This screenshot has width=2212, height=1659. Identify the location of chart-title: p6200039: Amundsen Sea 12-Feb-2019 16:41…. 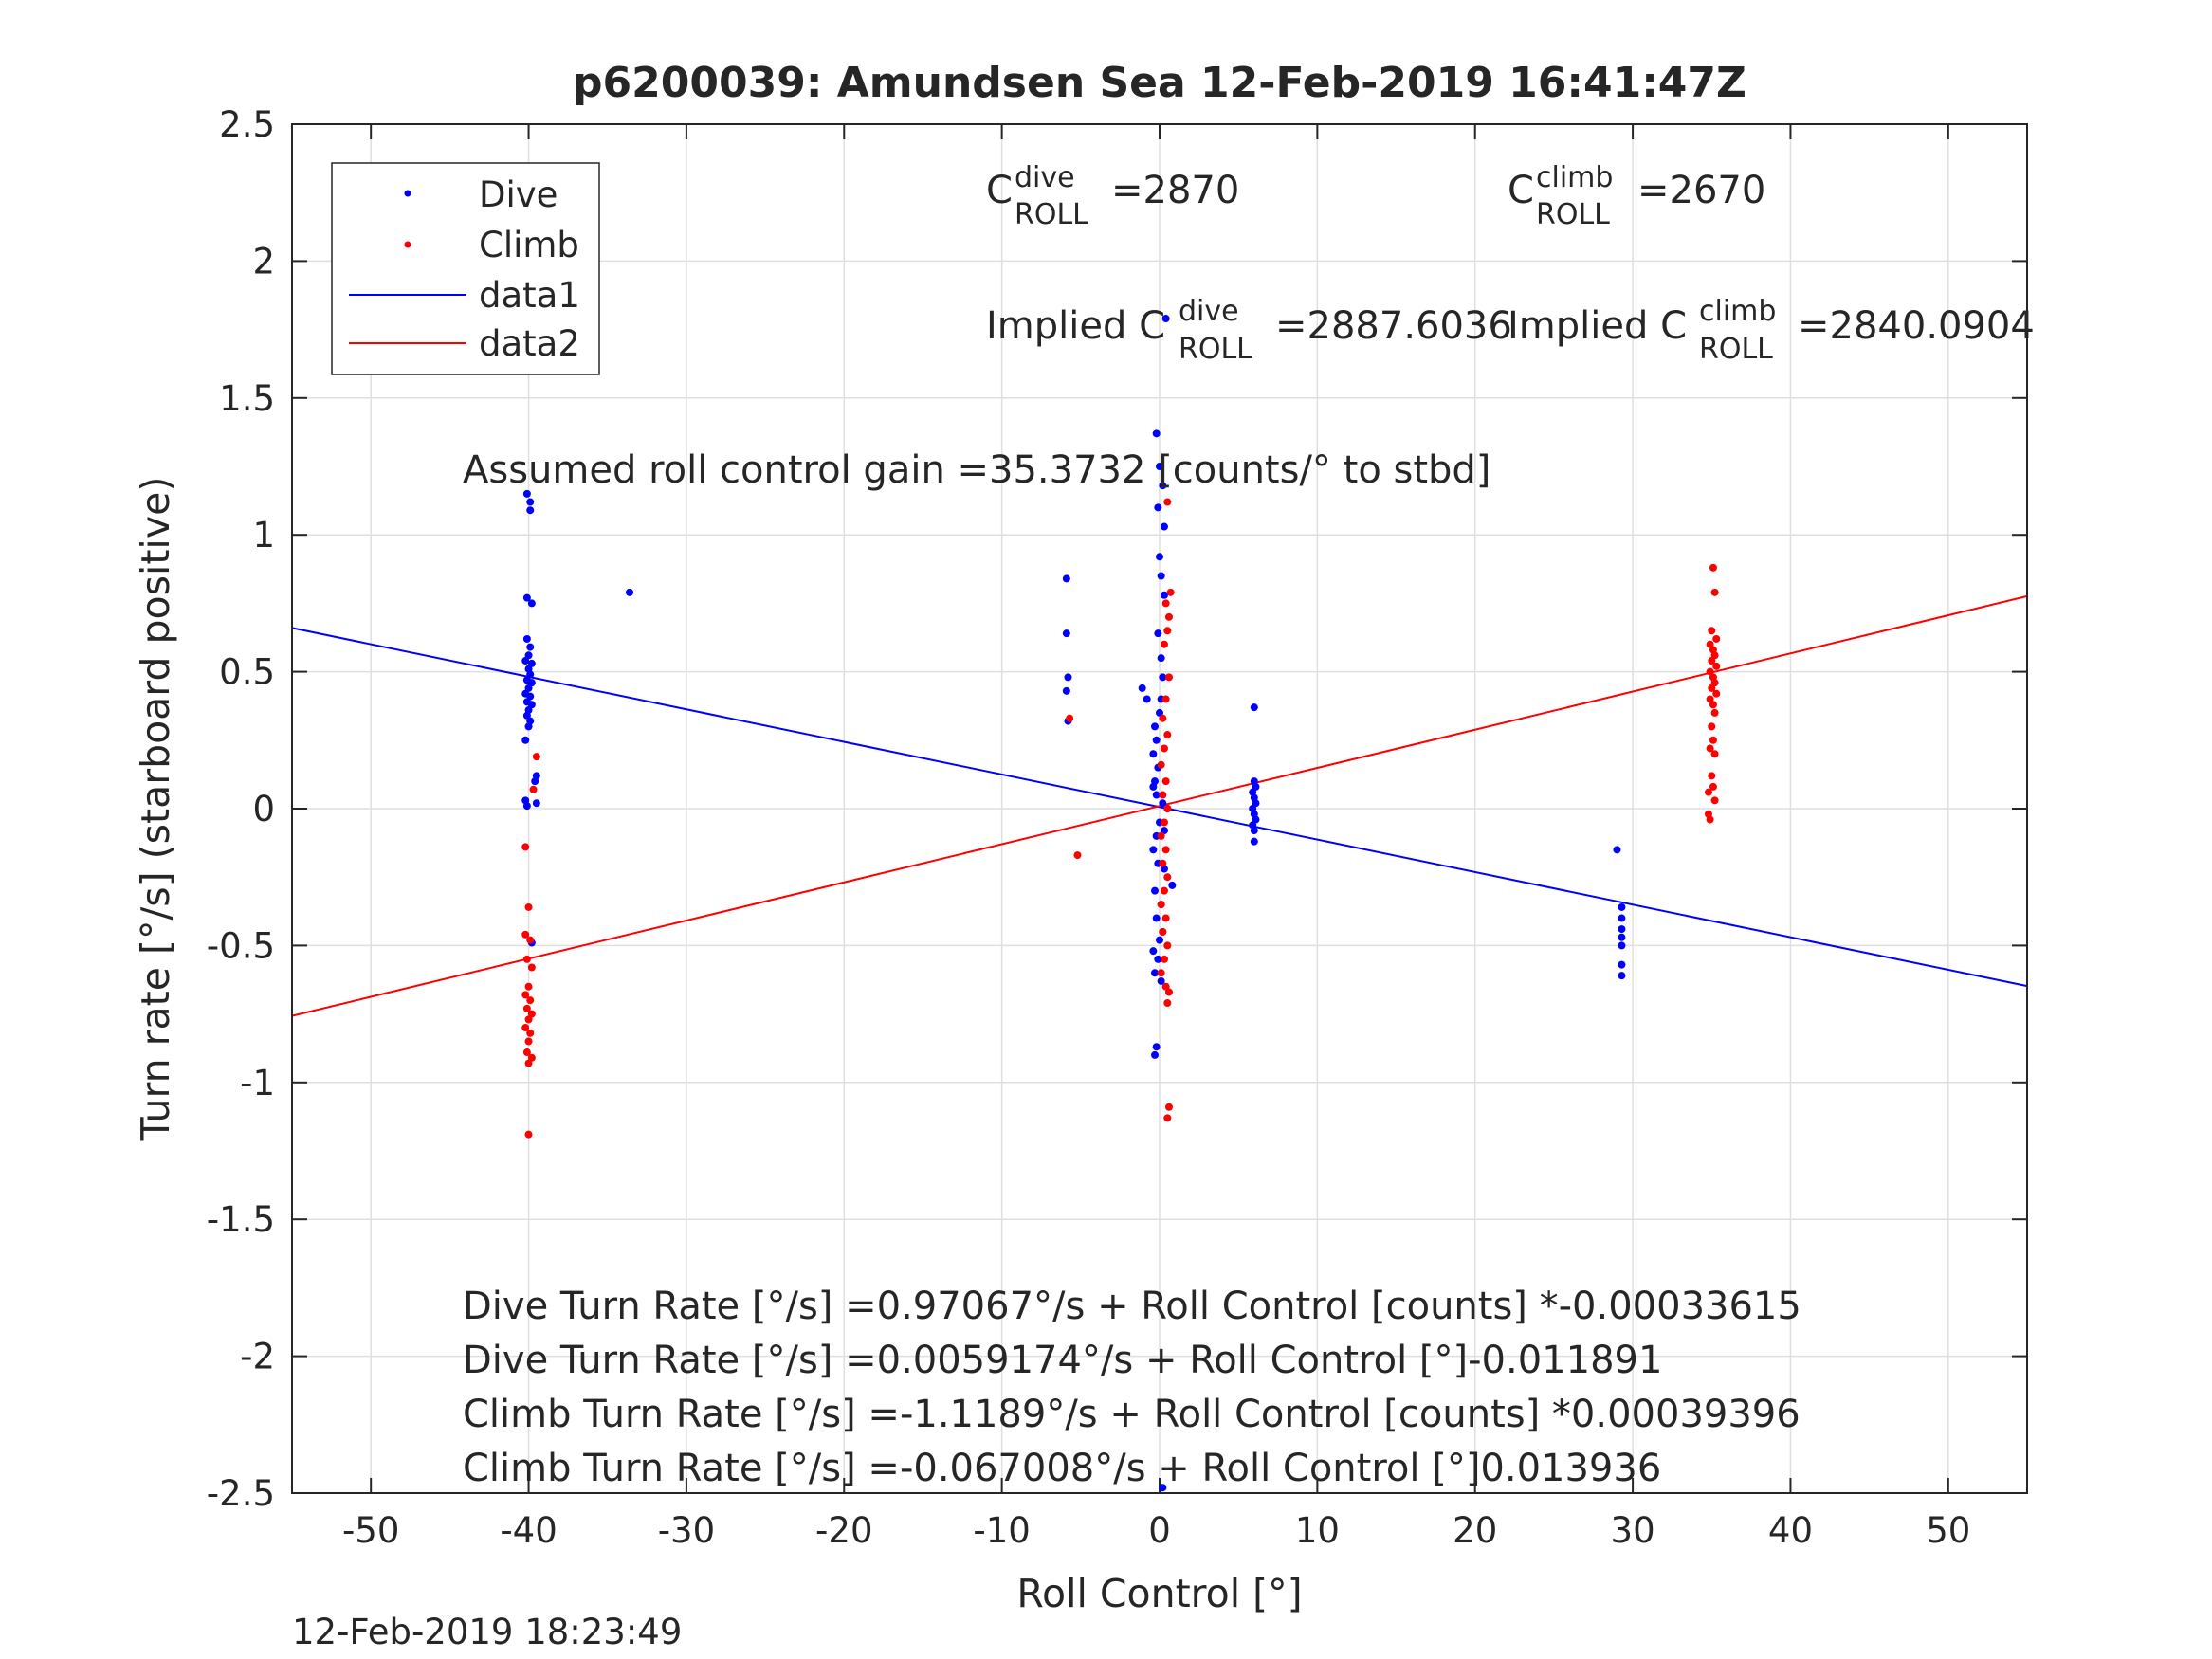
(1159, 83).